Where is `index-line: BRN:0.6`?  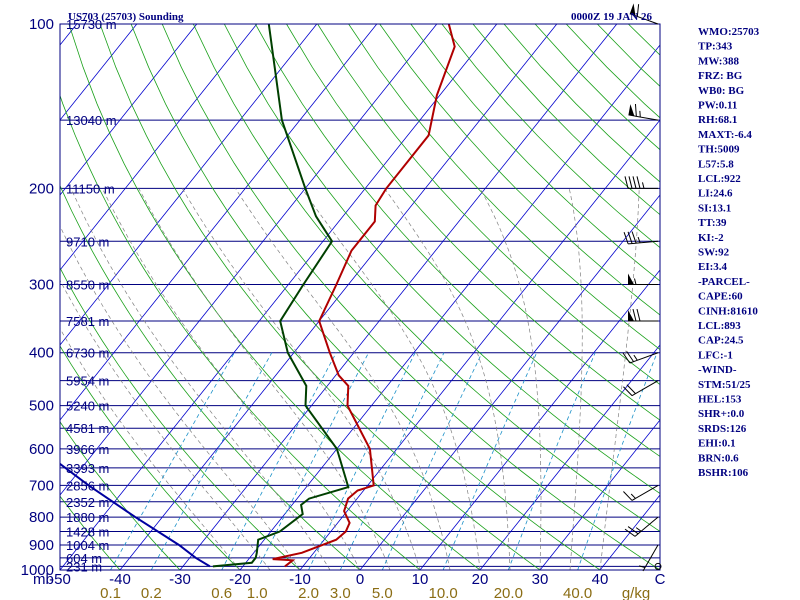
index-line: BRN:0.6 is located at coordinates (718, 458).